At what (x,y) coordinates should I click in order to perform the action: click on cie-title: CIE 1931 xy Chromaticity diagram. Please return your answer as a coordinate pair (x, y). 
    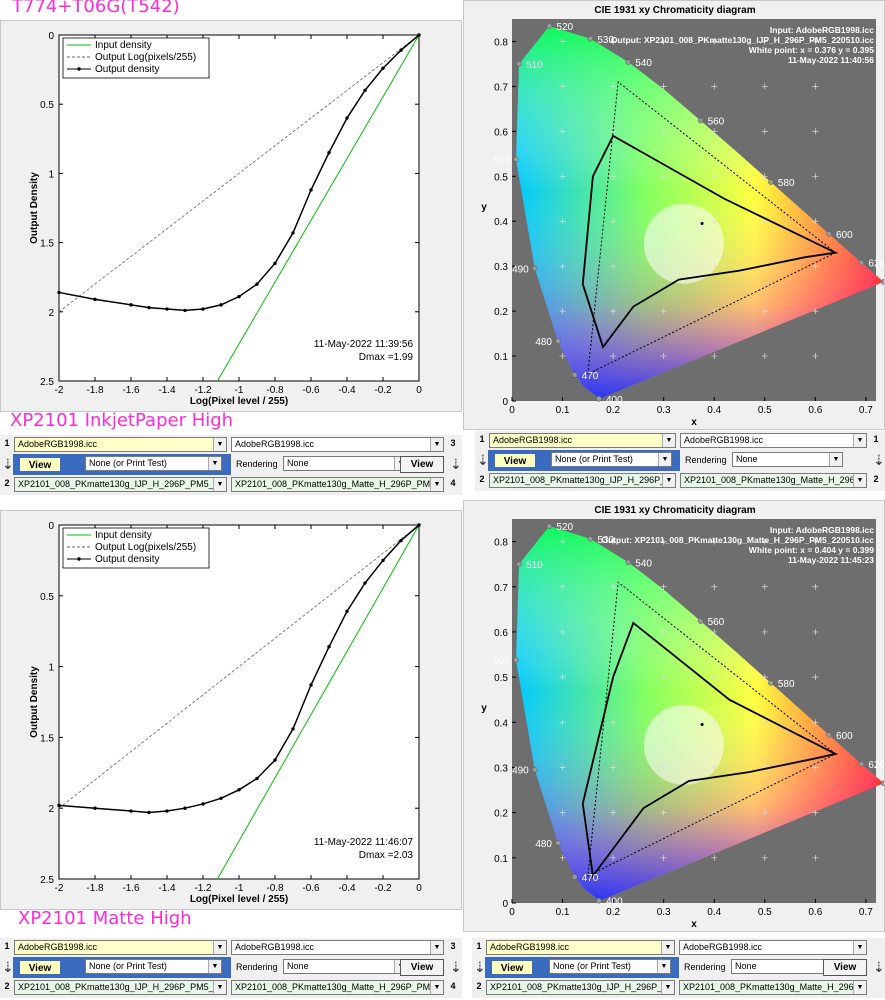
    Looking at the image, I should click on (674, 10).